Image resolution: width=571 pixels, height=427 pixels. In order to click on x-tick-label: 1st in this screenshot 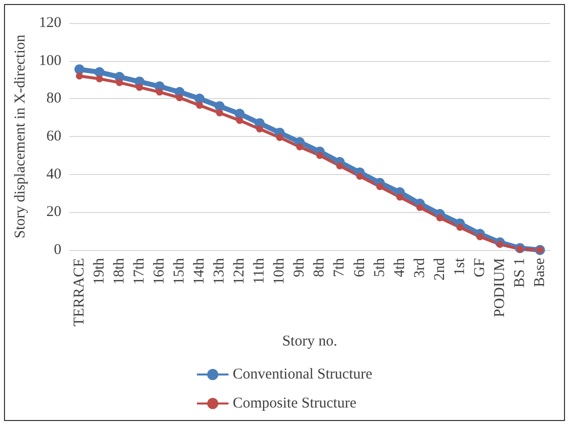, I will do `click(460, 266)`.